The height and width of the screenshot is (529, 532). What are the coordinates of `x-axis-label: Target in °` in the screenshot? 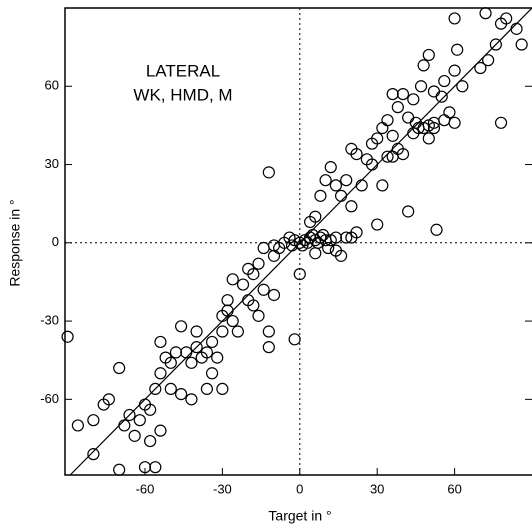 It's located at (299, 516).